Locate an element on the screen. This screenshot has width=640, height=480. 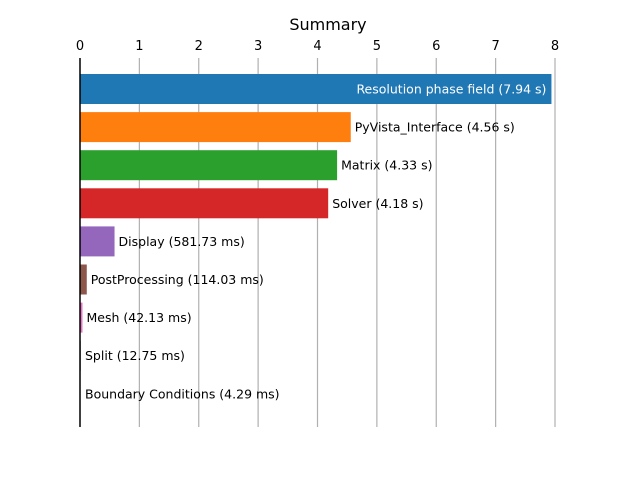
x-tick-label: 4 is located at coordinates (317, 46).